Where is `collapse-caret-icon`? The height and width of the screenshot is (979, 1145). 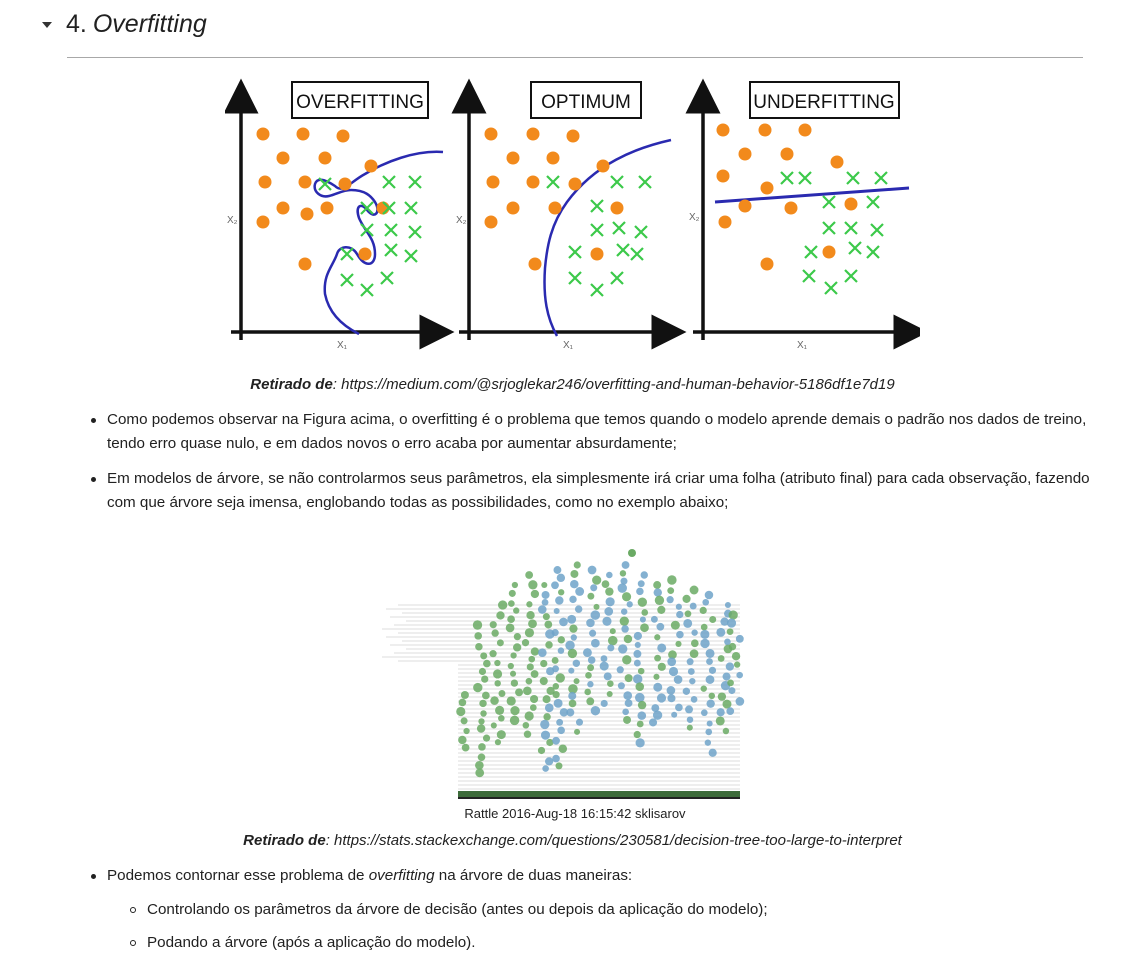 collapse-caret-icon is located at coordinates (47, 25).